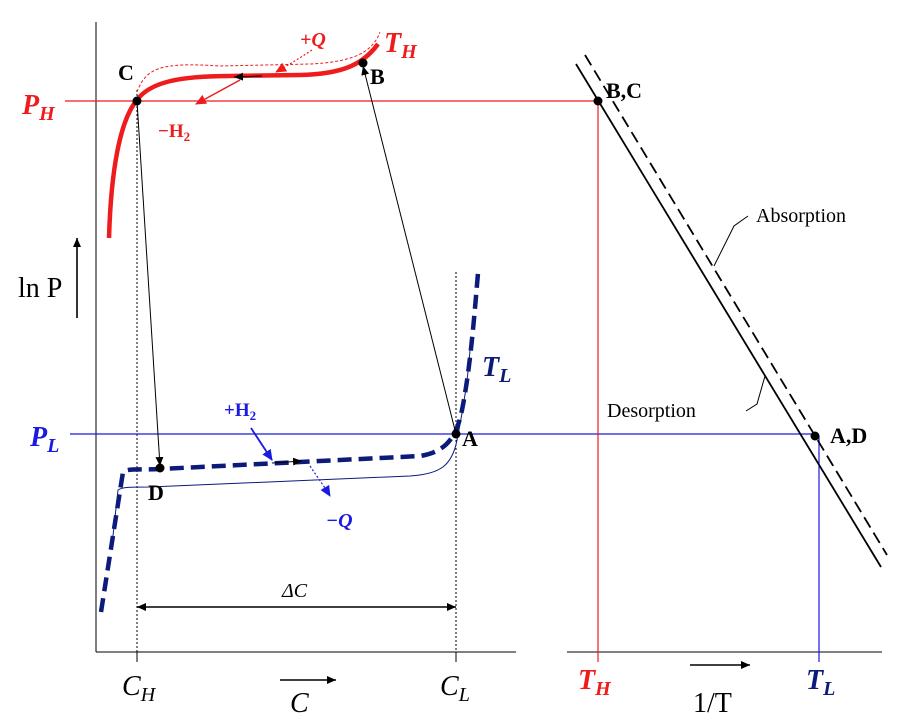 The width and height of the screenshot is (897, 727). I want to click on desorption-label: Desorption, so click(651, 411).